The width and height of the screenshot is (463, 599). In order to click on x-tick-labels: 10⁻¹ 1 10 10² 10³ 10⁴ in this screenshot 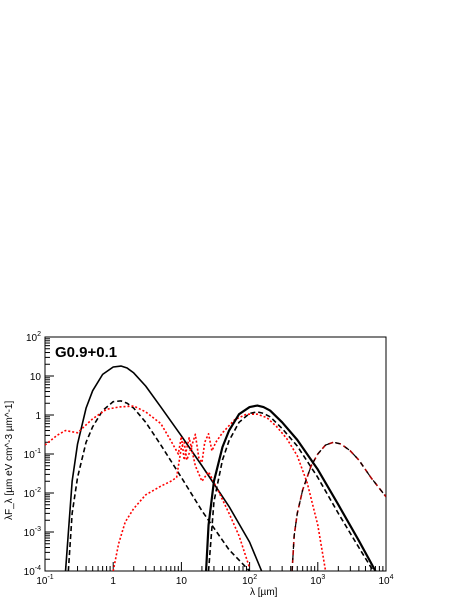, I will do `click(214, 580)`.